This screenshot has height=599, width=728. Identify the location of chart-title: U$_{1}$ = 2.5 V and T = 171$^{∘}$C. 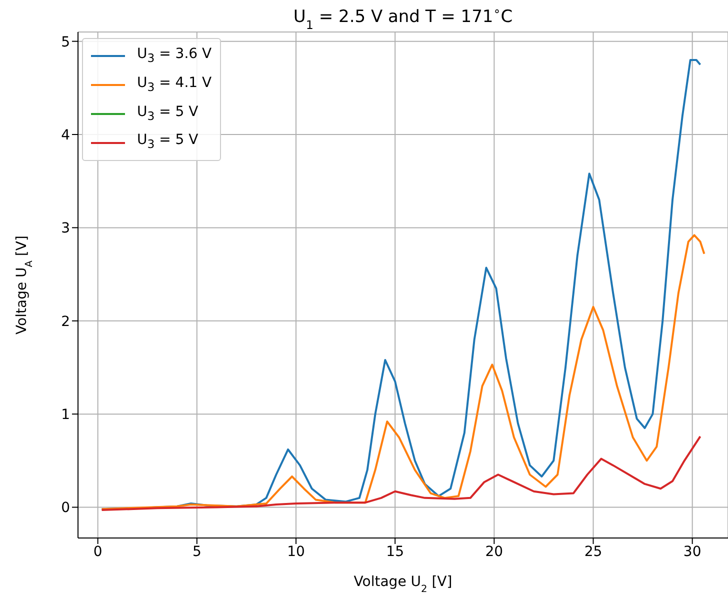
(403, 18).